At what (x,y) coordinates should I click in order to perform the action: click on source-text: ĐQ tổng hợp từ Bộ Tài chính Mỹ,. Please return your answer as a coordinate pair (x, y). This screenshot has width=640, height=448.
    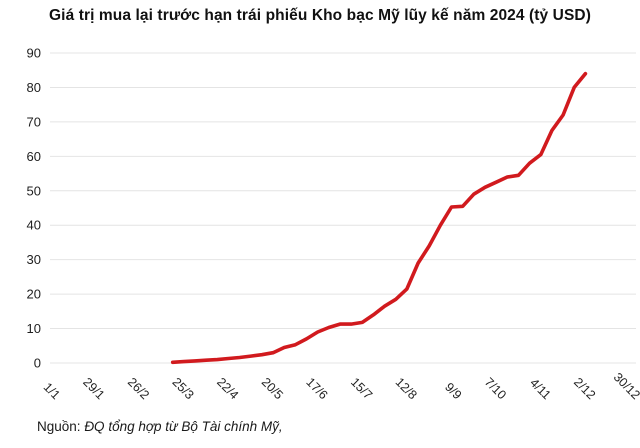
    Looking at the image, I should click on (183, 426).